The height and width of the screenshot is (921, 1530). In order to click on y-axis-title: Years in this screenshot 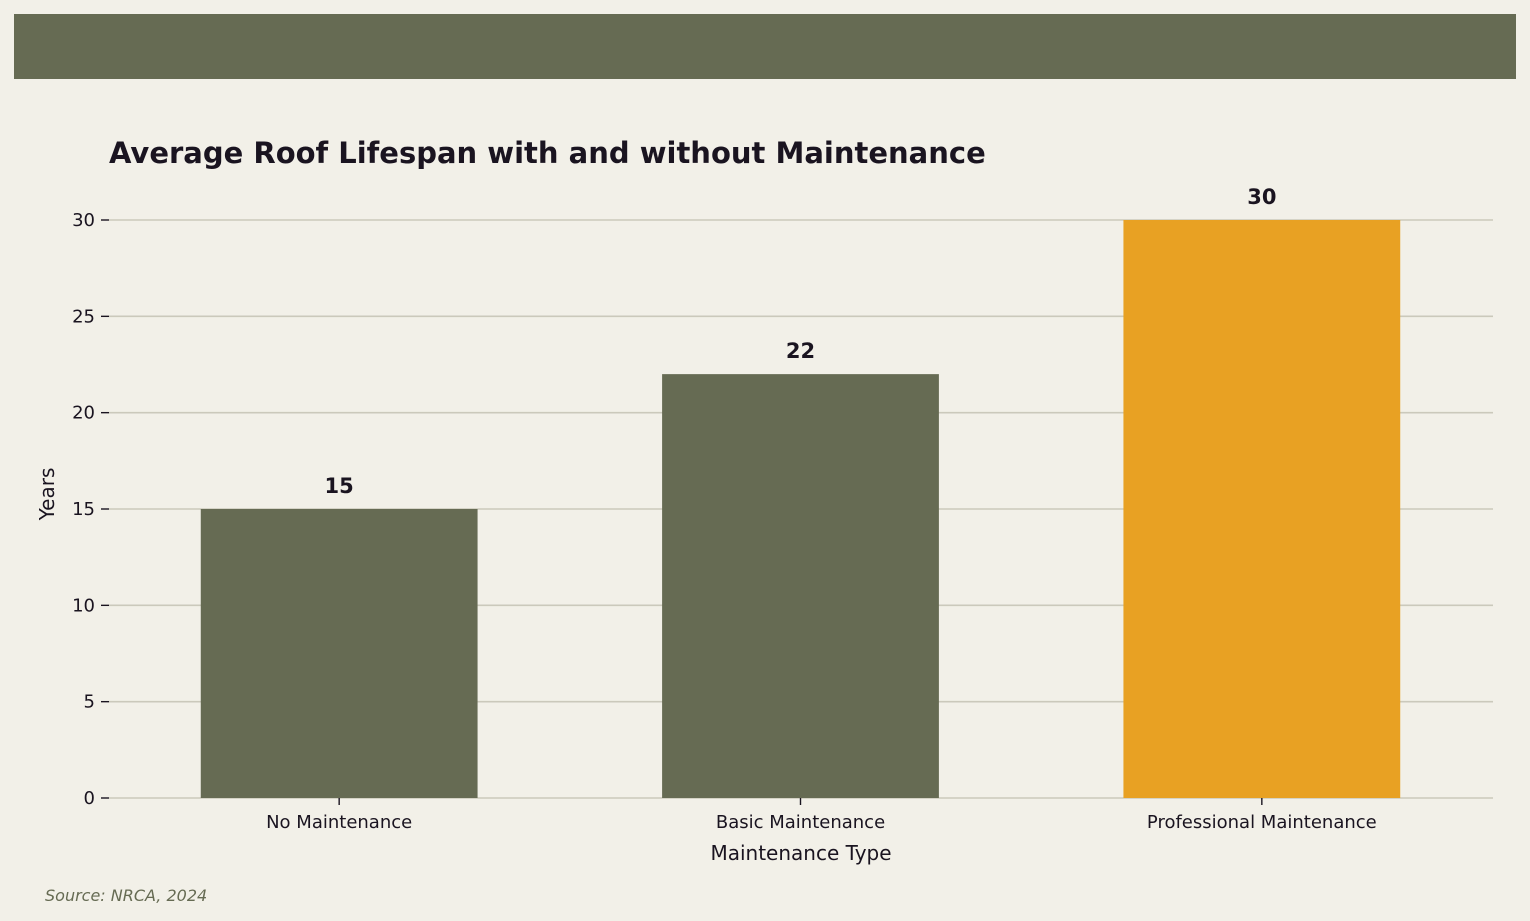, I will do `click(47, 495)`.